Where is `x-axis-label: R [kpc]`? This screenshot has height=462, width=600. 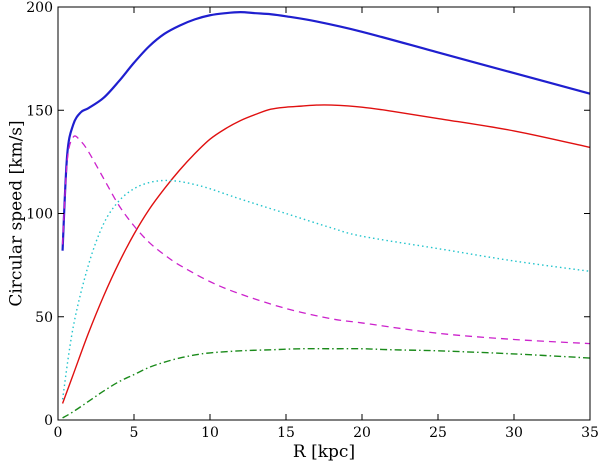 x-axis-label: R [kpc] is located at coordinates (324, 452).